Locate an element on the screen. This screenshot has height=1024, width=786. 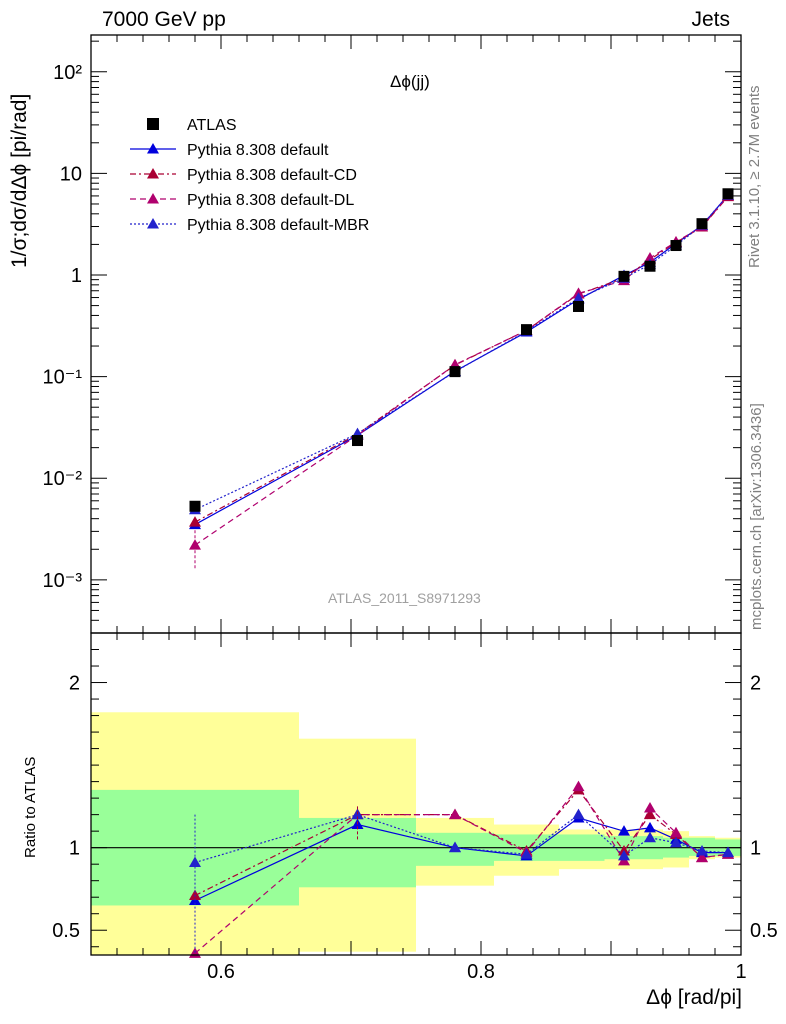
mcplots-label: mcplots.cern.ch [arXiv:1306.3436] is located at coordinates (756, 516).